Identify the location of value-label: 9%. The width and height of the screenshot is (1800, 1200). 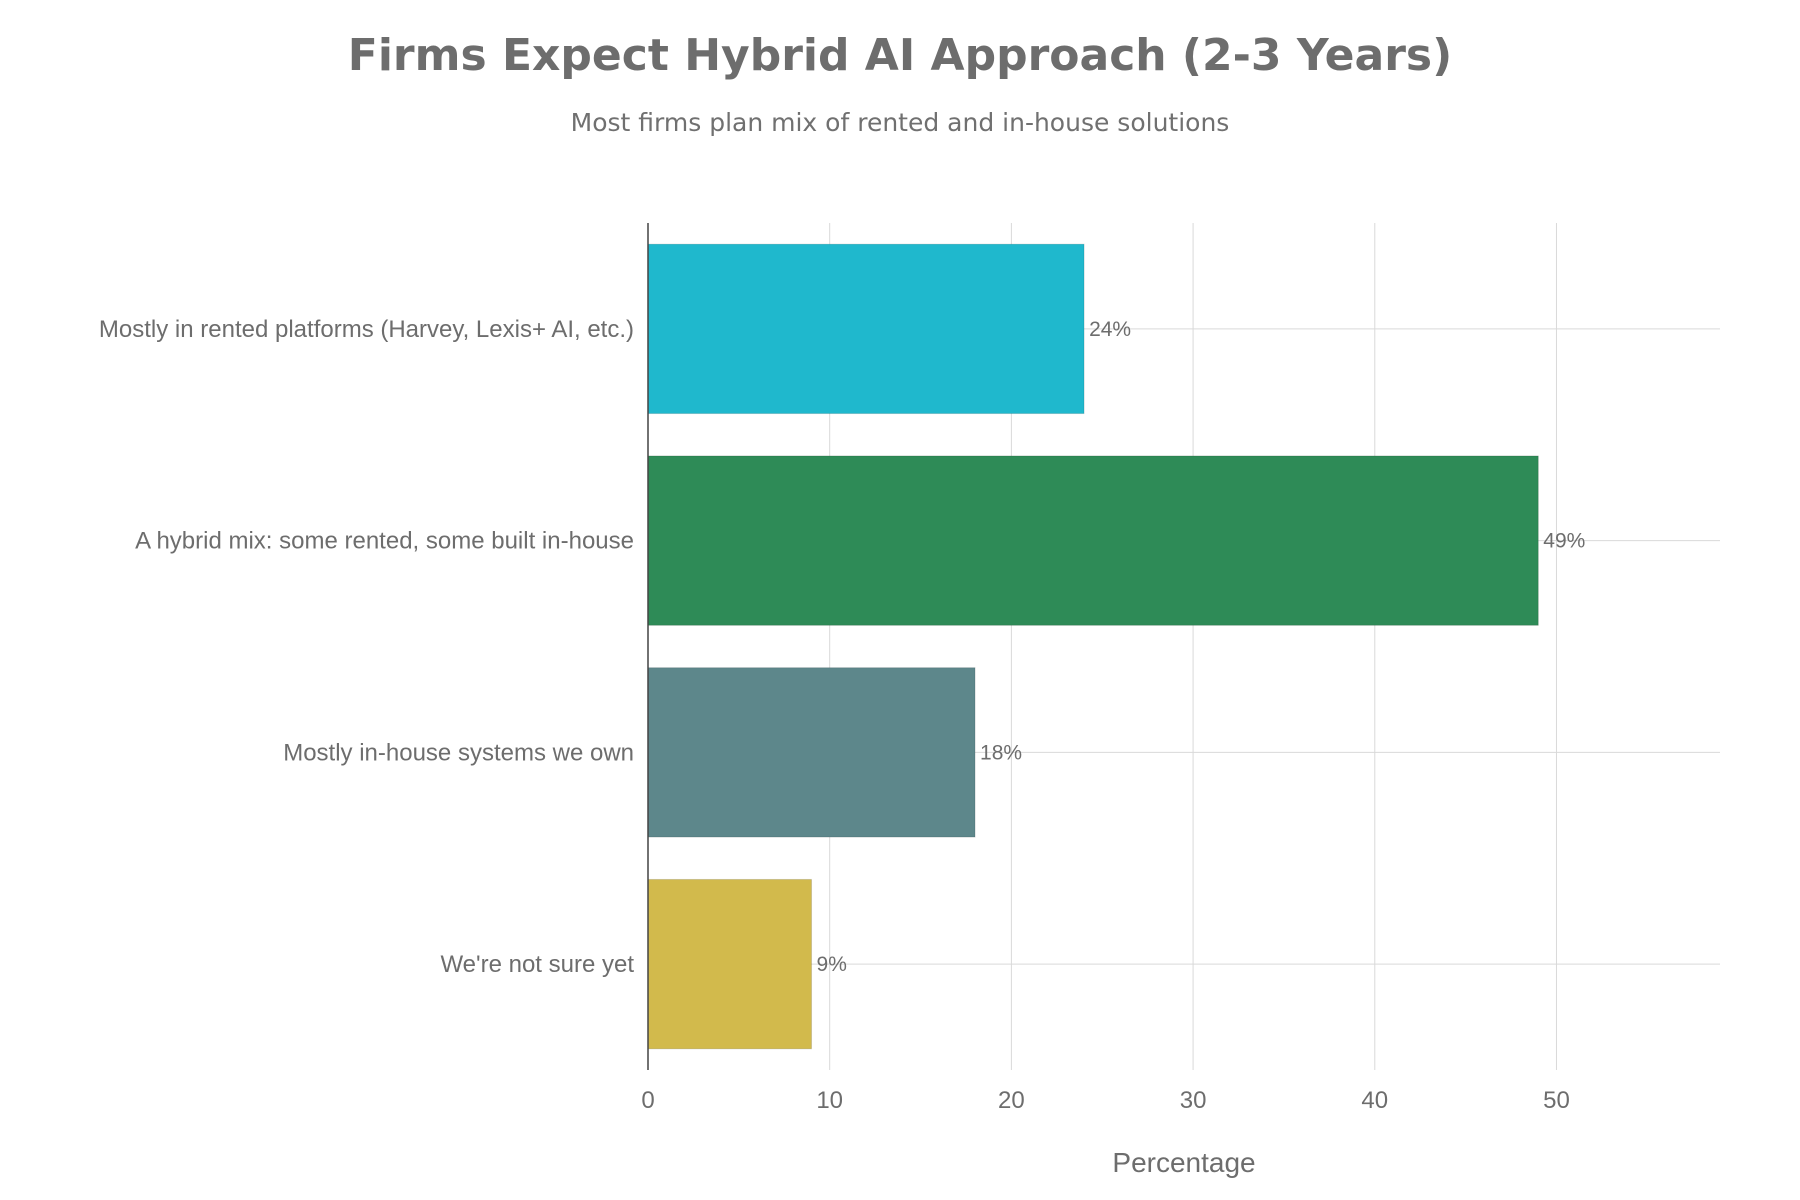
(832, 964).